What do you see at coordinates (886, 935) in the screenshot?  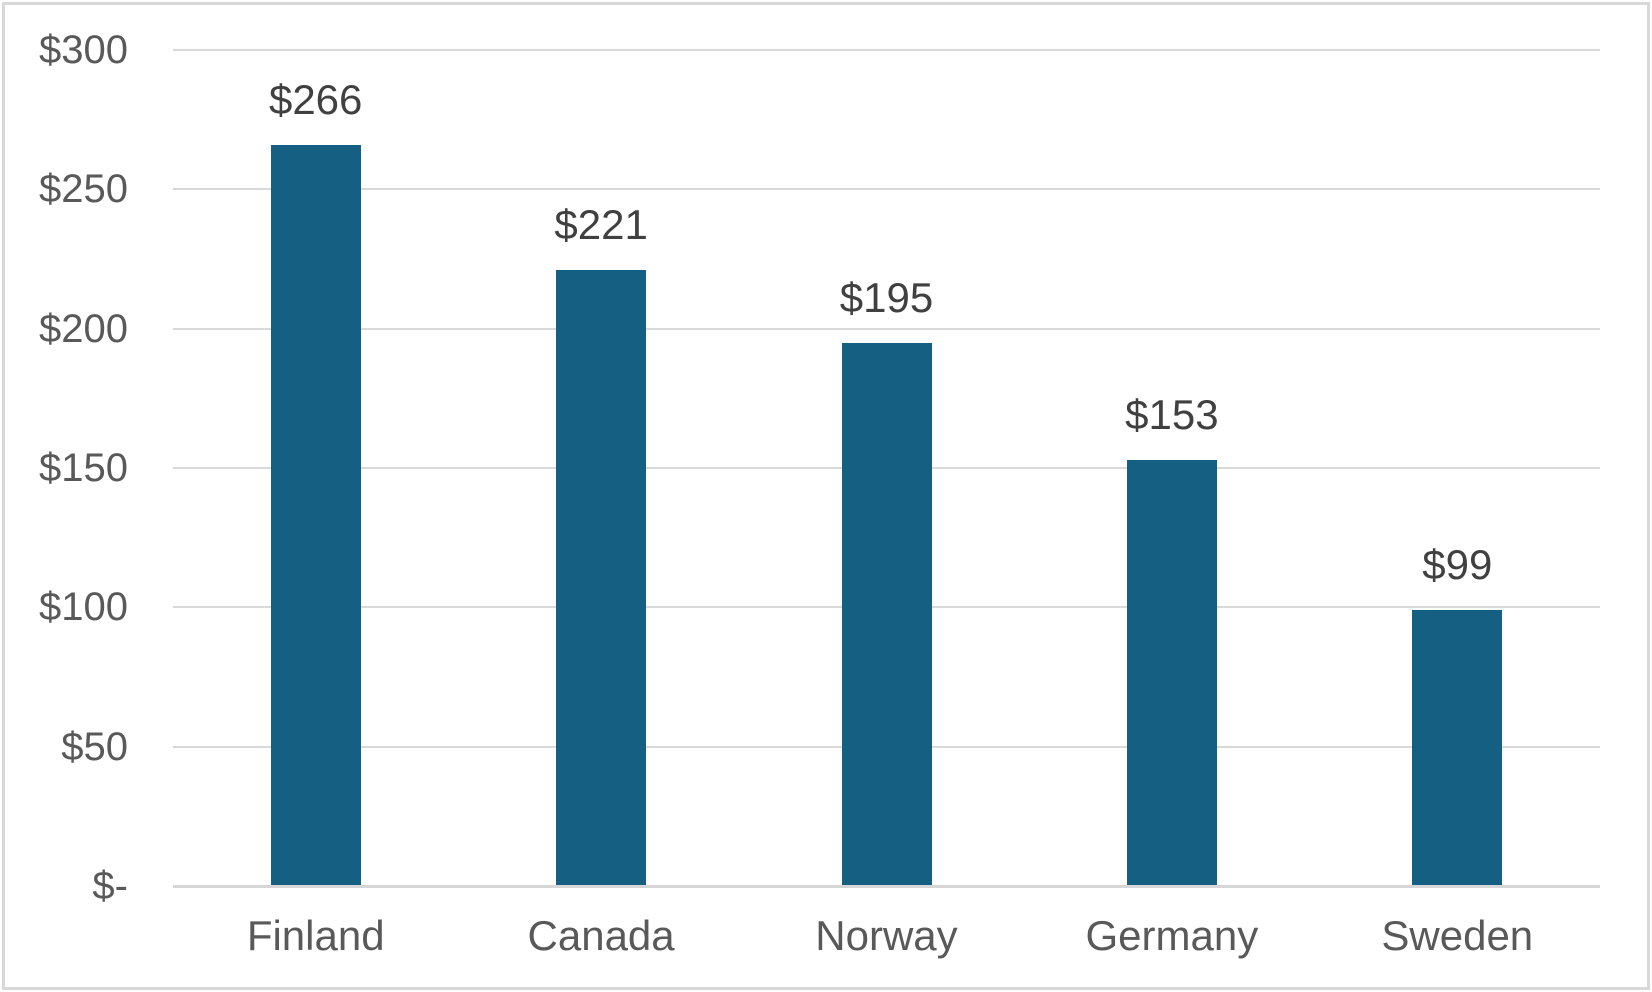 I see `category-label-norway: Norway` at bounding box center [886, 935].